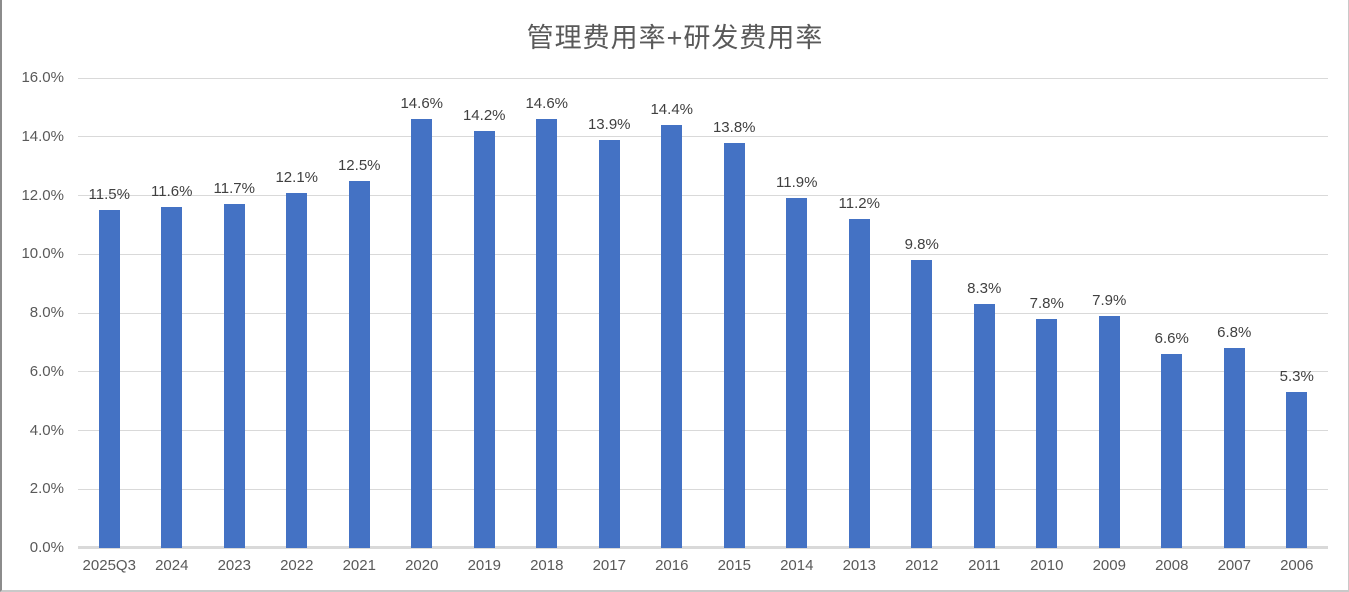 This screenshot has width=1349, height=592. I want to click on y-tick-label: 0.0%, so click(46, 547).